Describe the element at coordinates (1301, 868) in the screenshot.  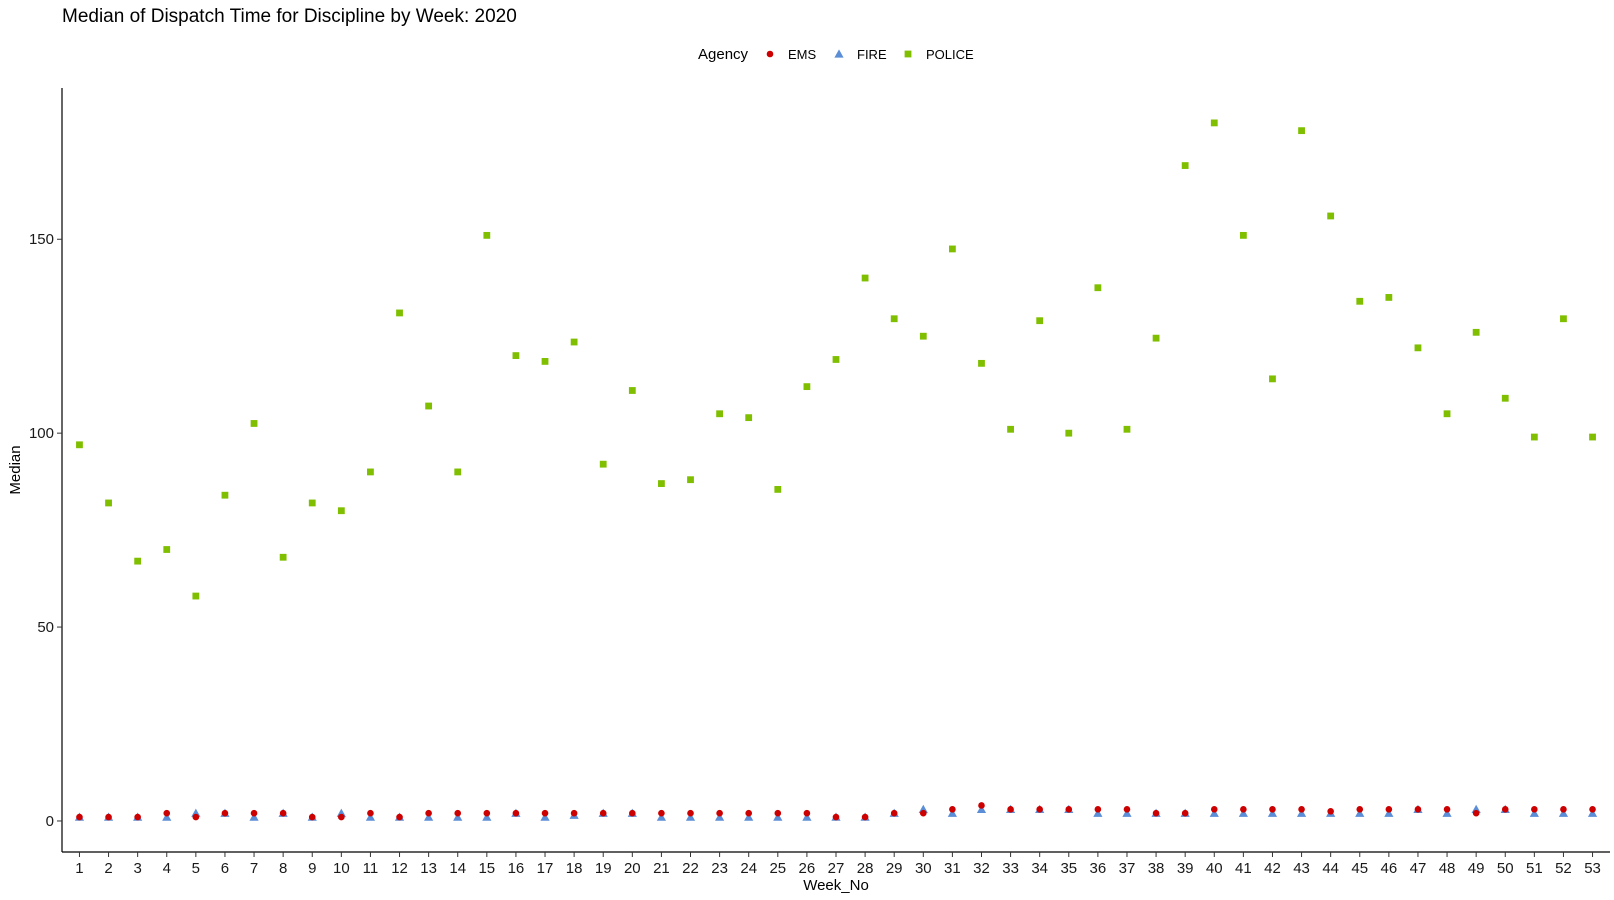
I see `x-tick-label: 43` at that location.